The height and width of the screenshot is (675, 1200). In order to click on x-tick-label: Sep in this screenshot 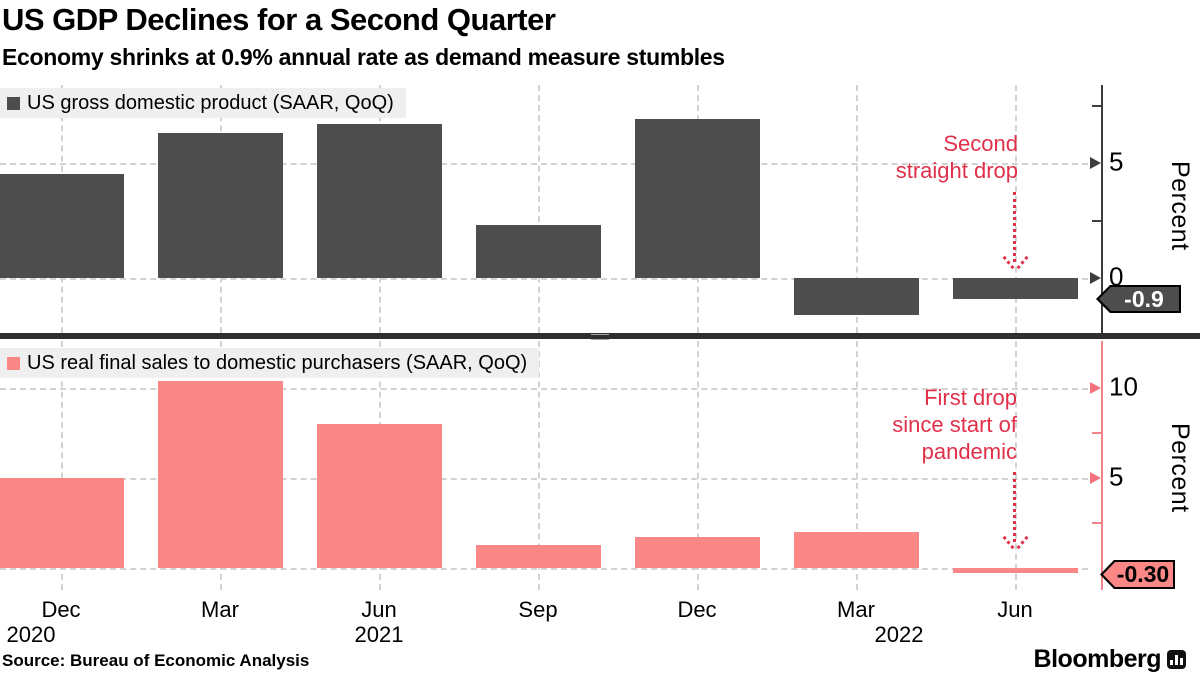, I will do `click(538, 609)`.